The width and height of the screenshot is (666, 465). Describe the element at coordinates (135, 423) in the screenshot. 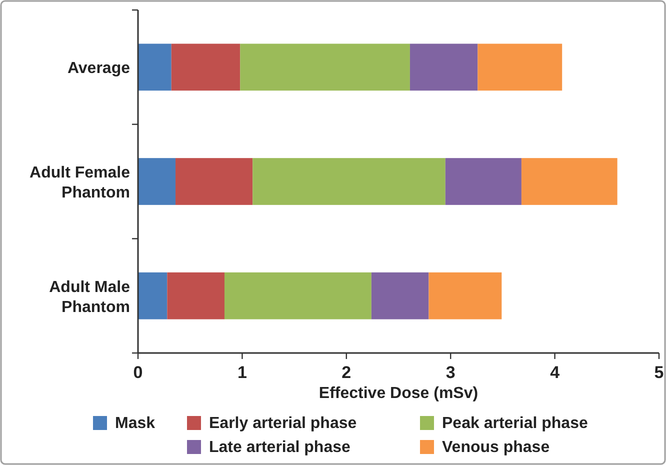

I see `legend-label: Mask` at that location.